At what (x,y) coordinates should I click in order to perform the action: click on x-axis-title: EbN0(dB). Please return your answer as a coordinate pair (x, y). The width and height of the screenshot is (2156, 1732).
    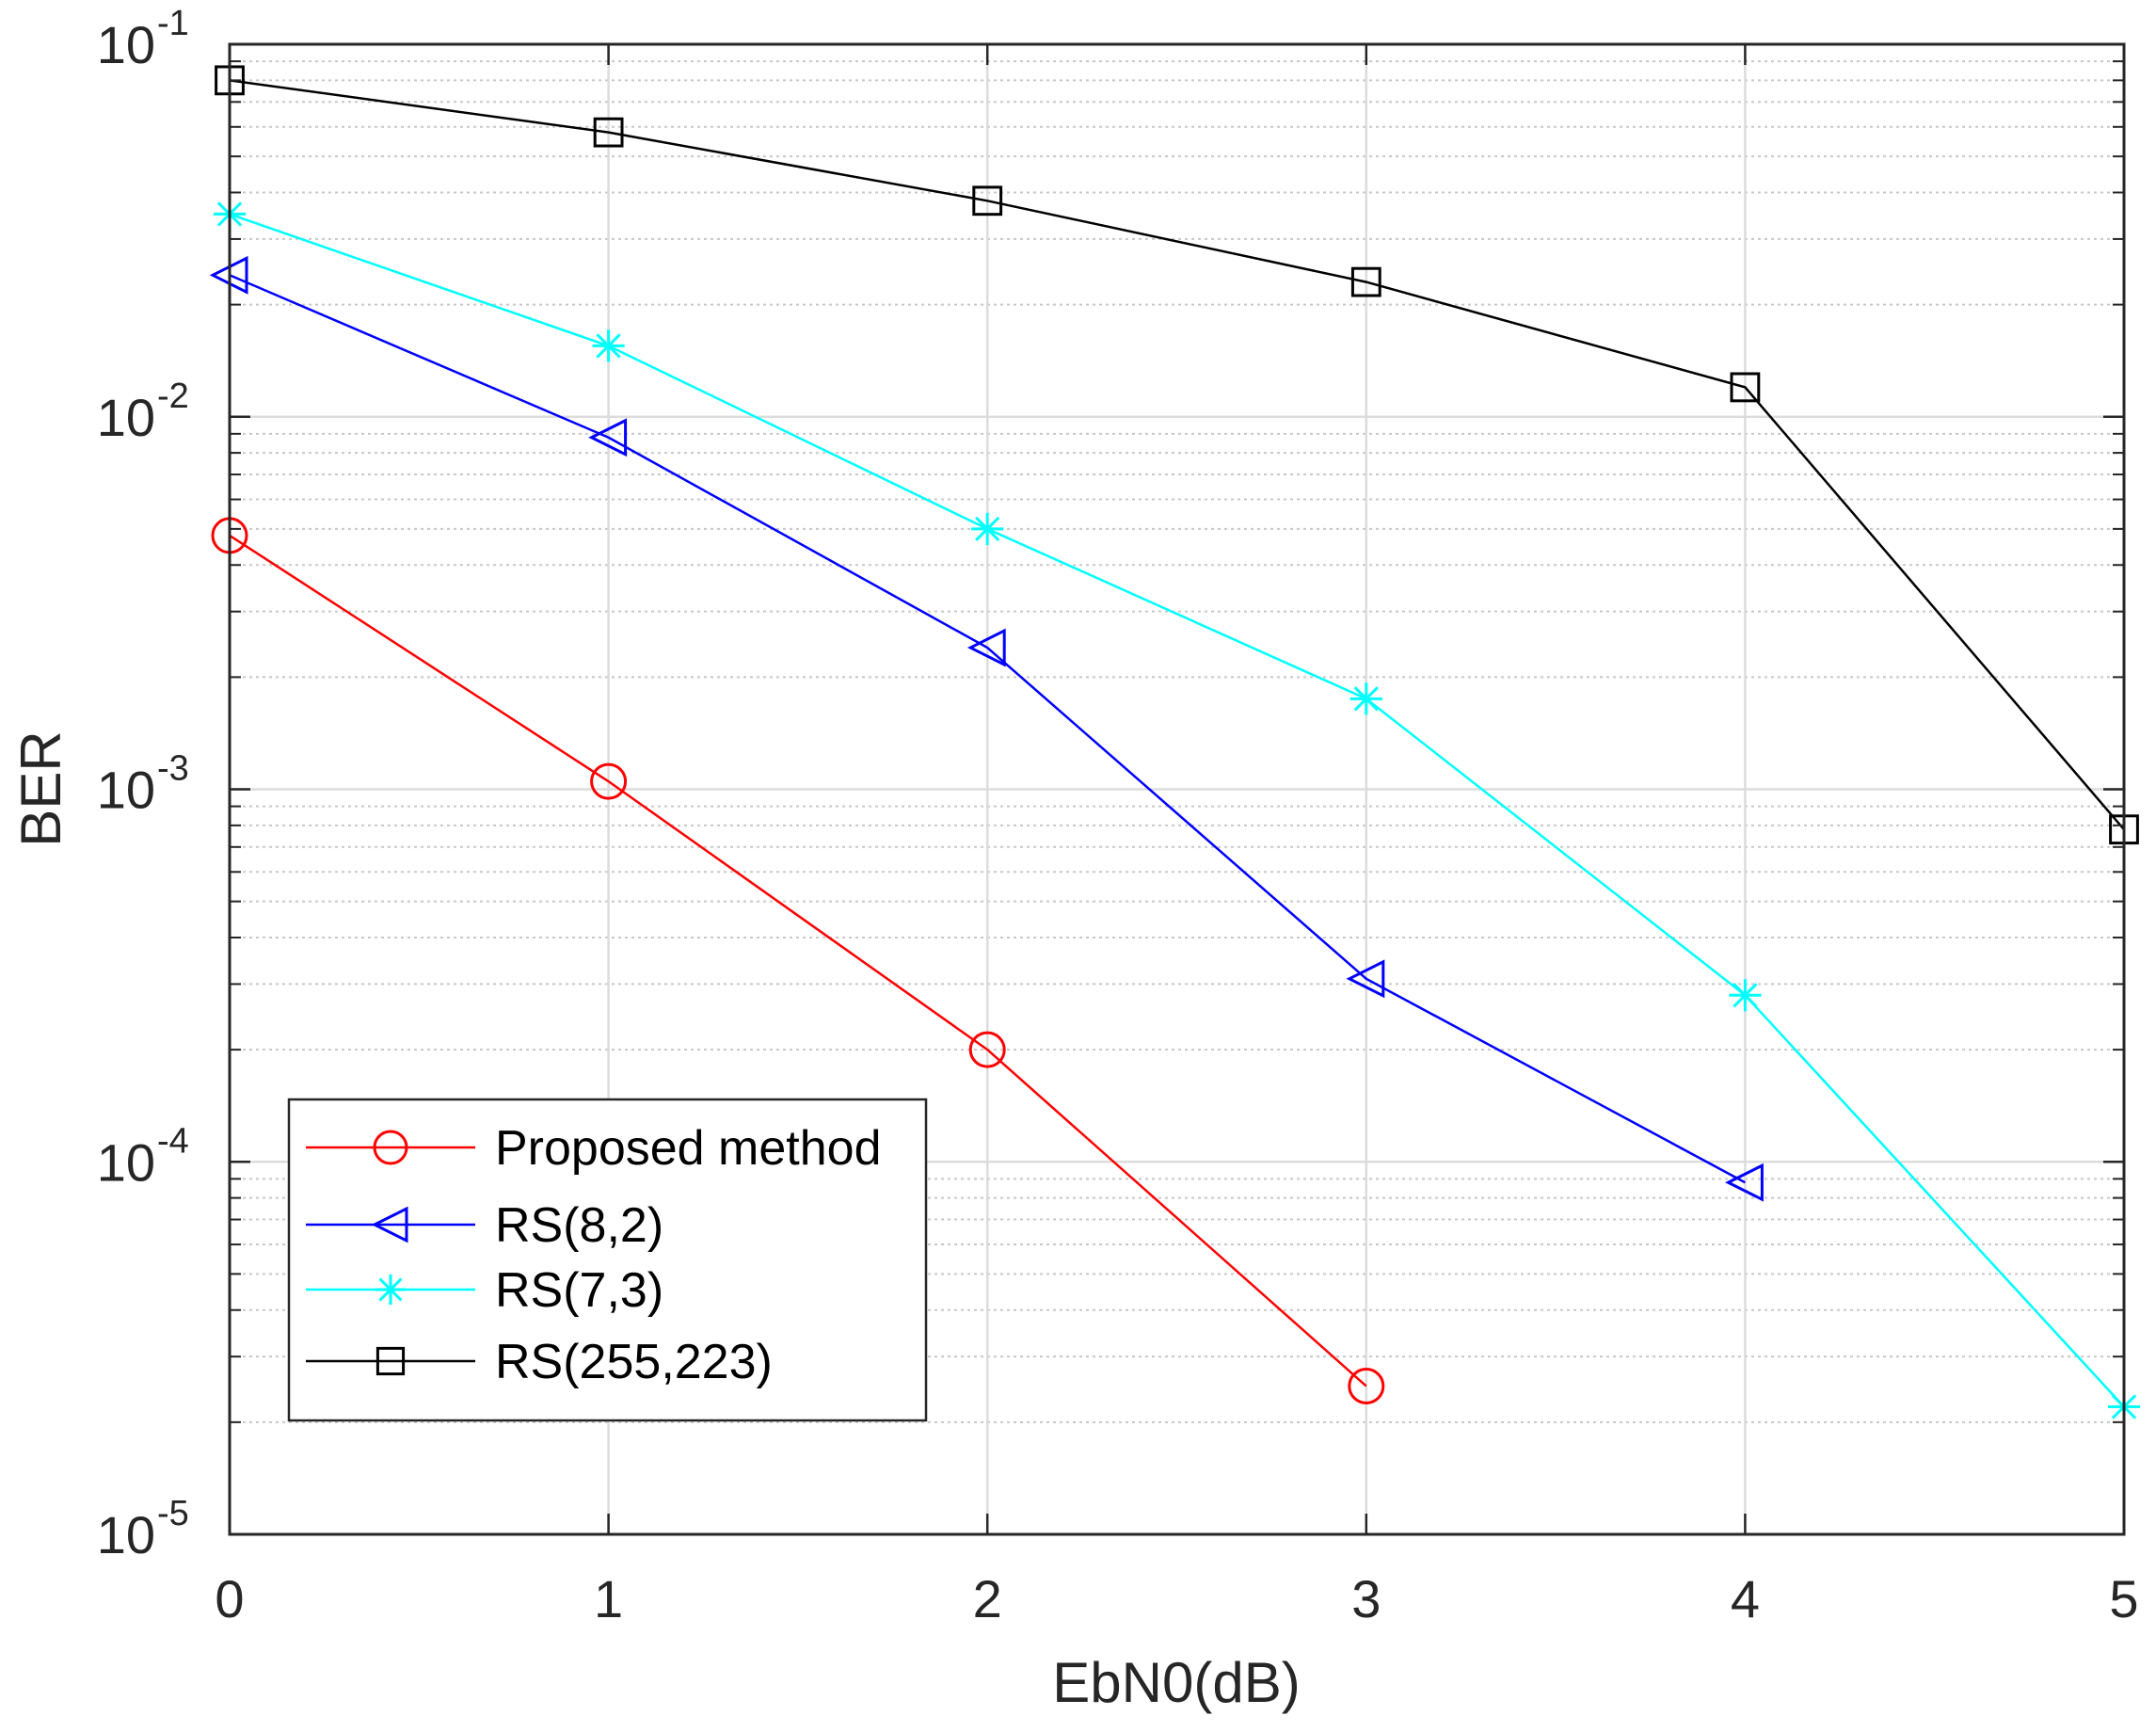
    Looking at the image, I should click on (1176, 1682).